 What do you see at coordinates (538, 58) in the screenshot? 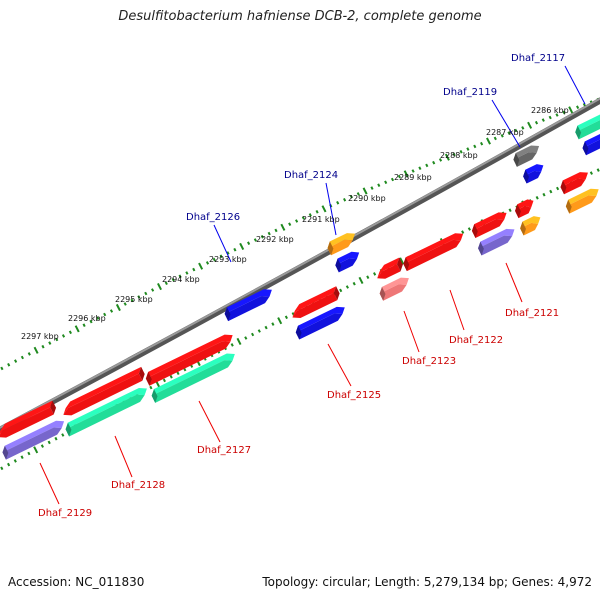
I see `gene-label-dhaf-2117: Dhaf_2117` at bounding box center [538, 58].